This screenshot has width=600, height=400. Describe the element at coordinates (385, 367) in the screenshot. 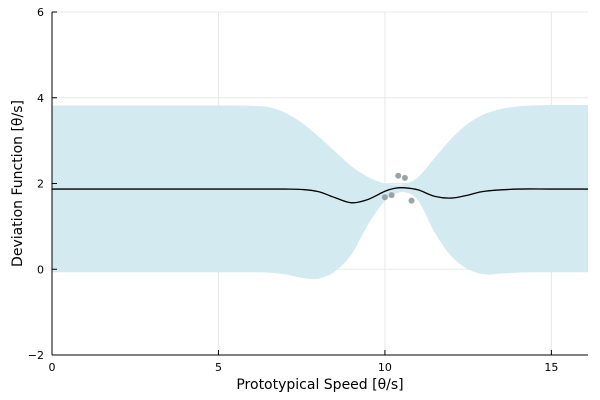

I see `x-tick-label: 10` at that location.